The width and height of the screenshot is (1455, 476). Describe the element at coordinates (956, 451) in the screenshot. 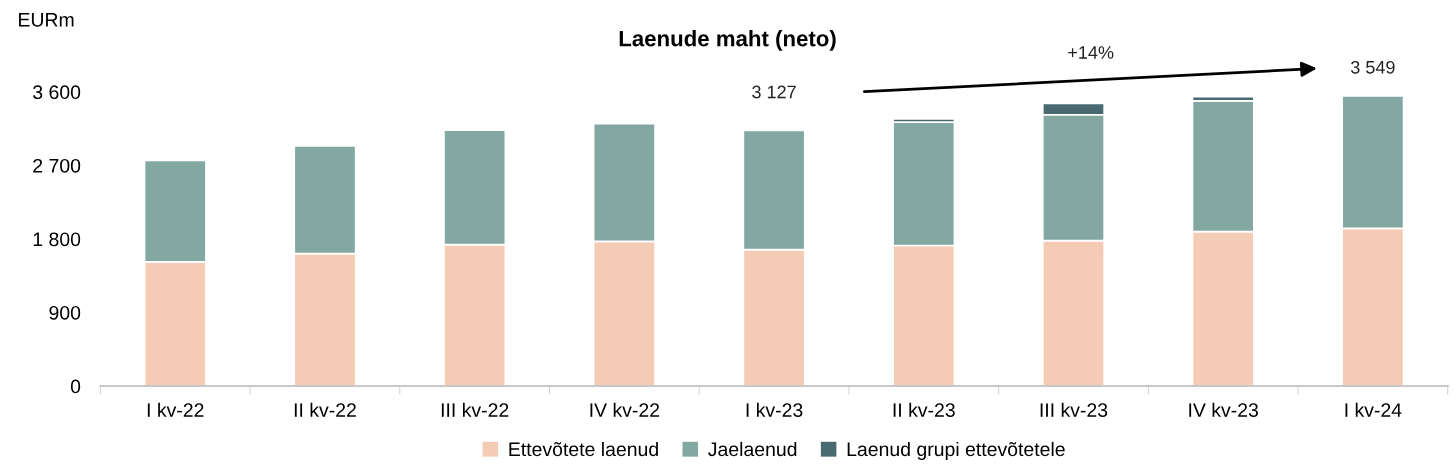

I see `legend-label: Laenud grupi ettevõtetele` at that location.